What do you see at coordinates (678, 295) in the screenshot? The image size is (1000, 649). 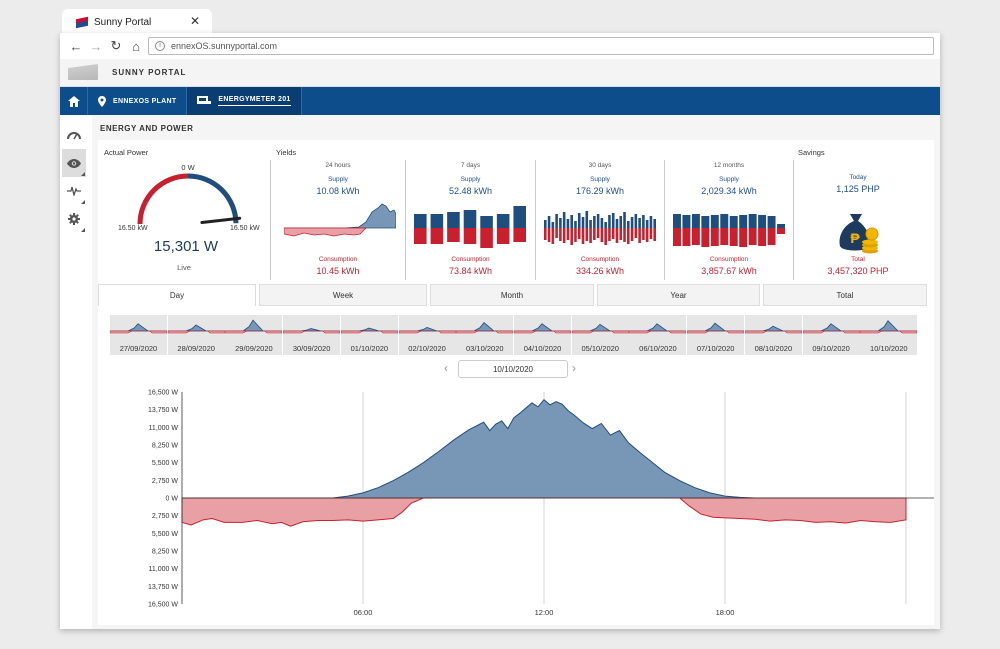 I see `tab-year: Year` at bounding box center [678, 295].